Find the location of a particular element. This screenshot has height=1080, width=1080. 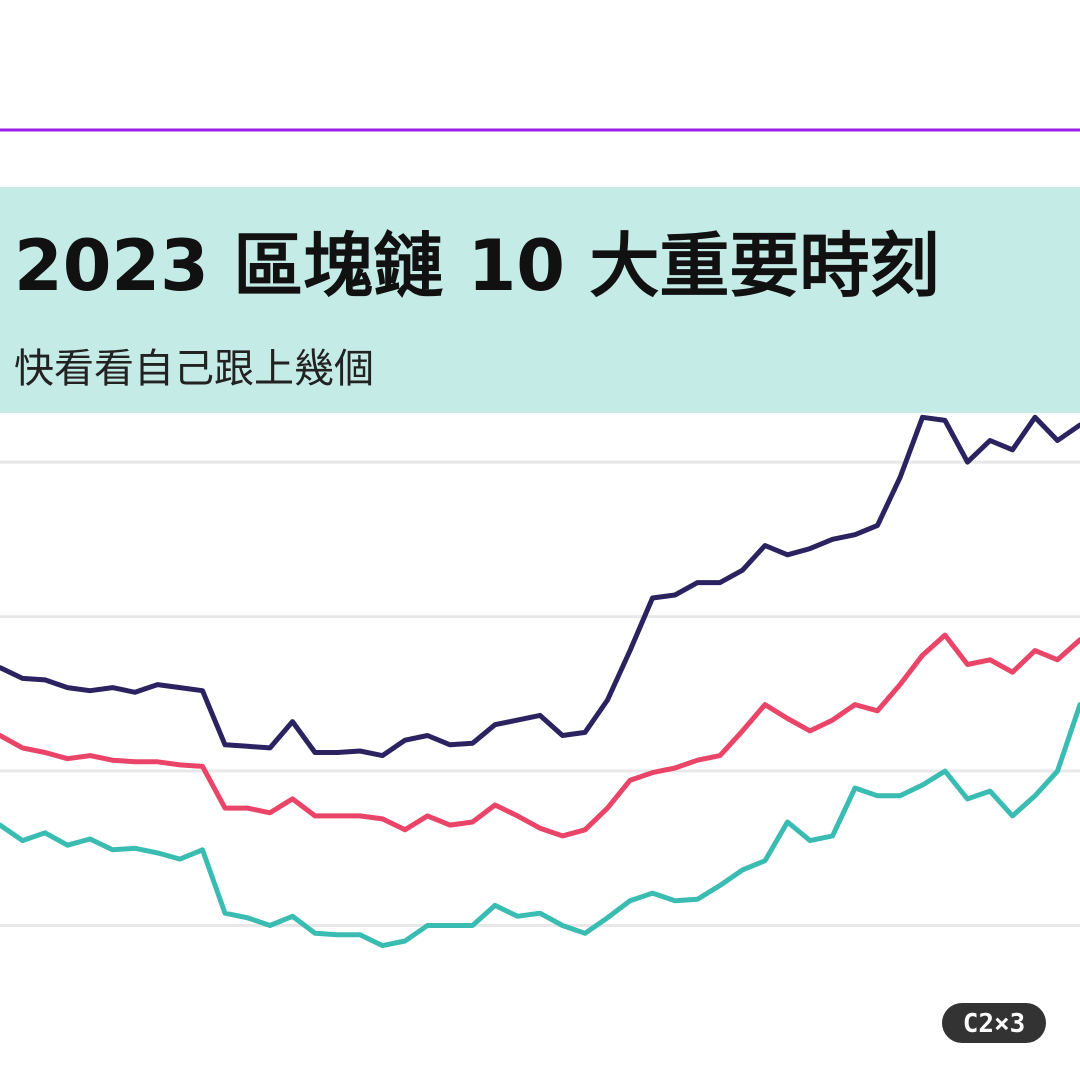

logo-badge is located at coordinates (994, 1023).